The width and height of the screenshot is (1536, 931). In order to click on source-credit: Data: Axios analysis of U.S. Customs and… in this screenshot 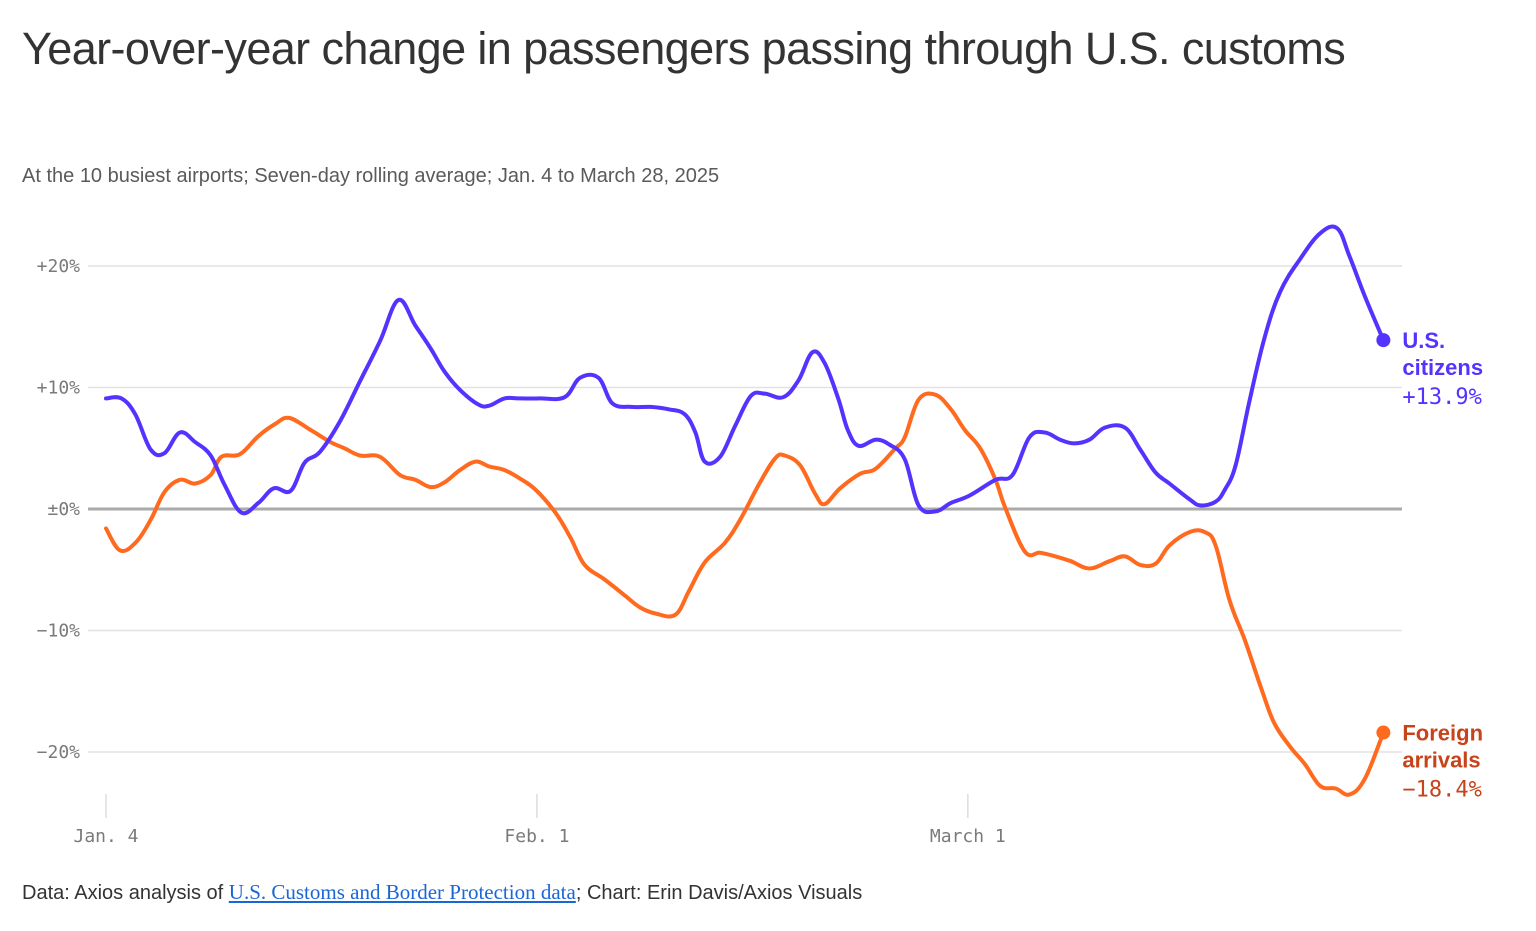, I will do `click(442, 892)`.